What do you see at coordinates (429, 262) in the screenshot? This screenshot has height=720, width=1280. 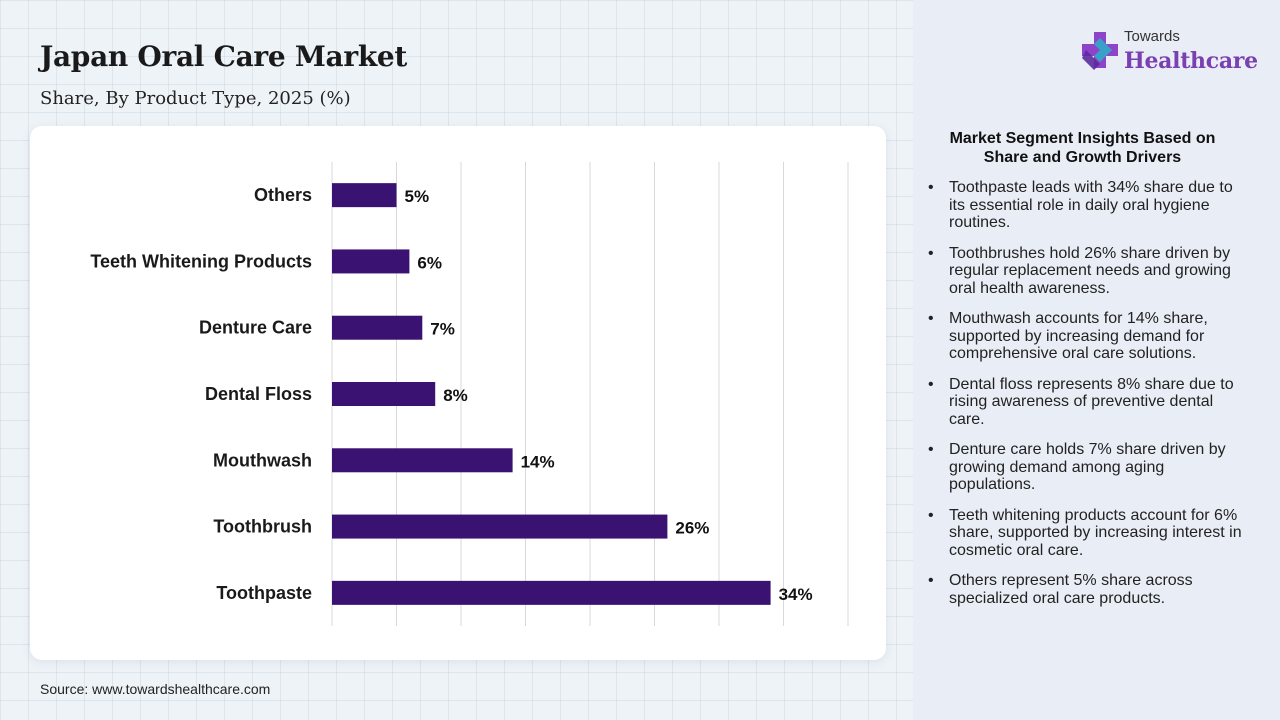 I see `data-label: 6%` at bounding box center [429, 262].